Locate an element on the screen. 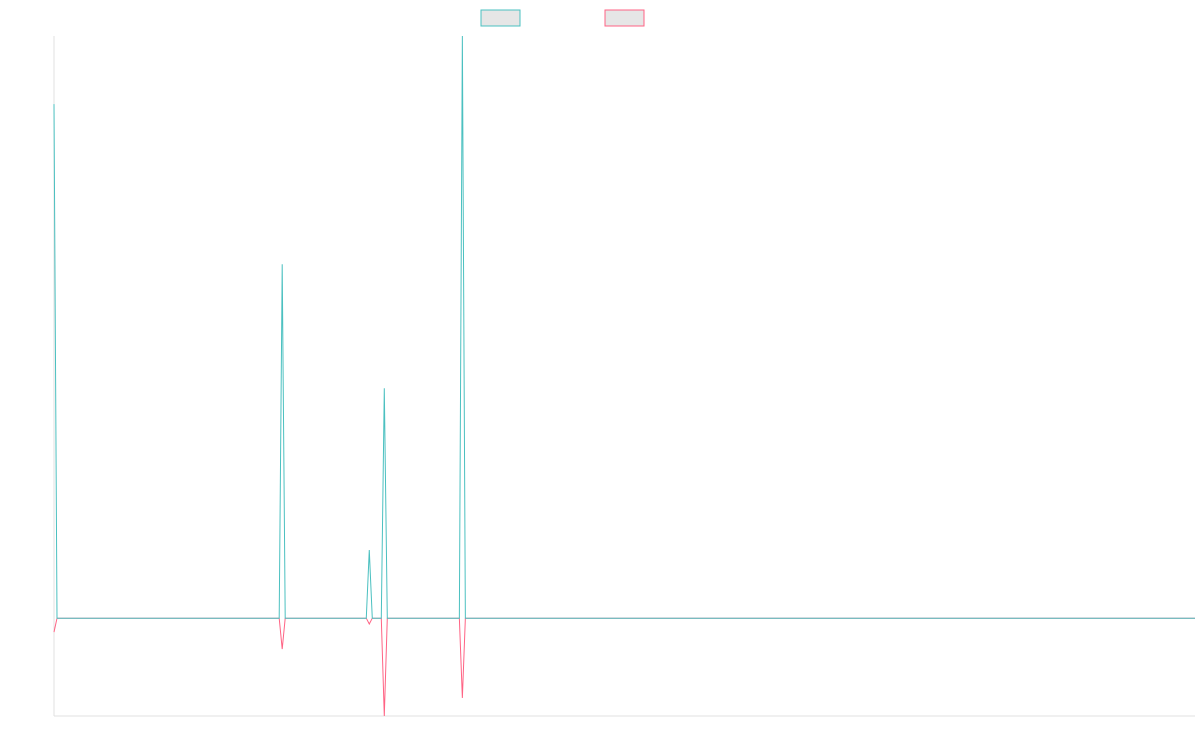  series-line is located at coordinates (624, 667).